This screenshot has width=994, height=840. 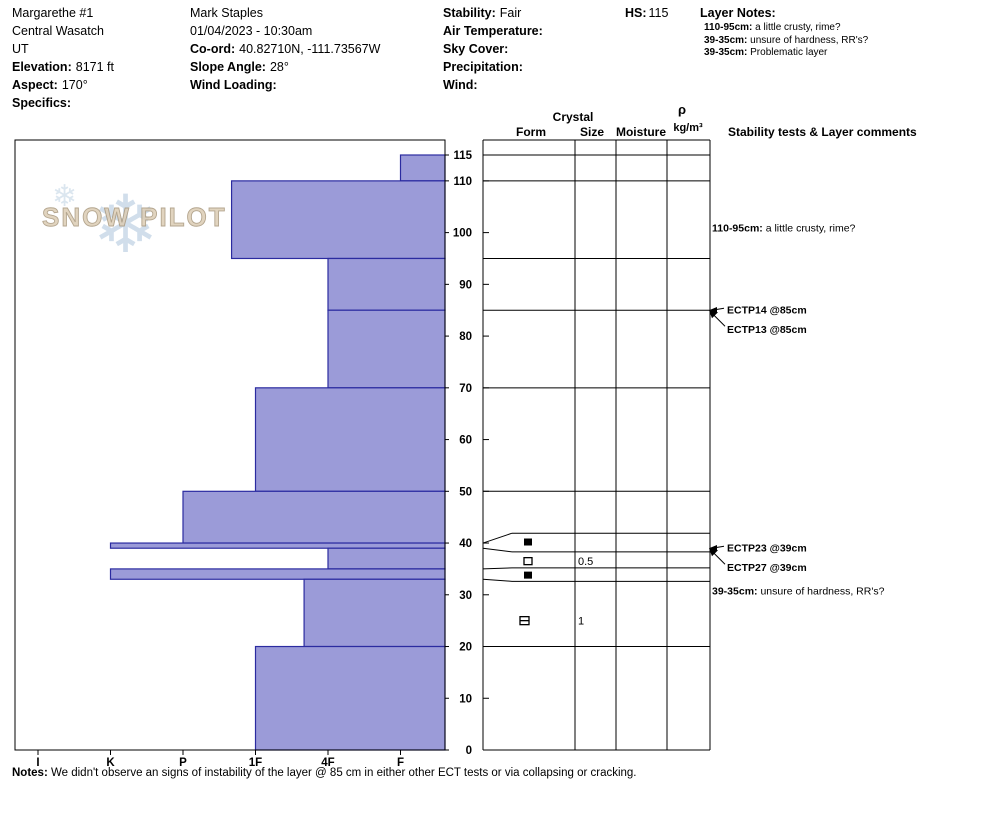 What do you see at coordinates (42, 67) in the screenshot?
I see `elevation-label: Elevation:` at bounding box center [42, 67].